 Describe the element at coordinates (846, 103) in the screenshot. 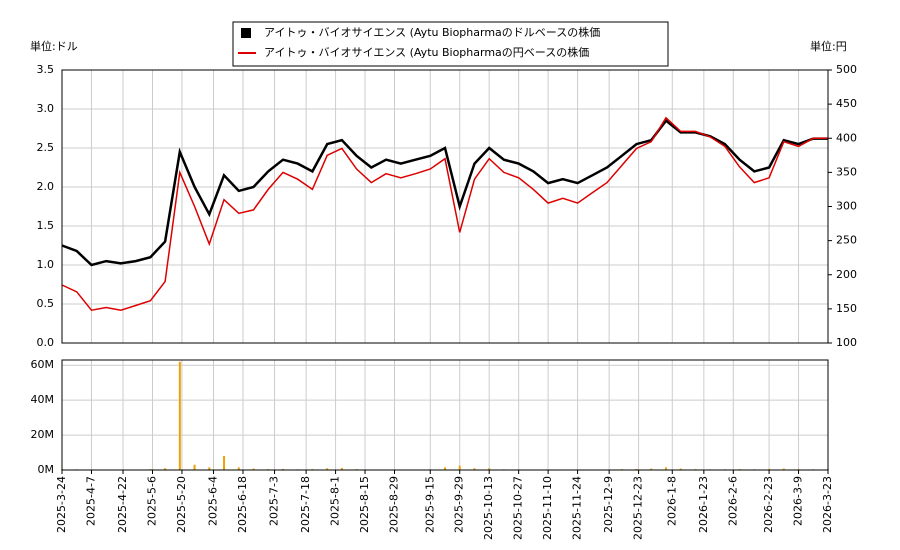

I see `y2-tick-label: 450` at that location.